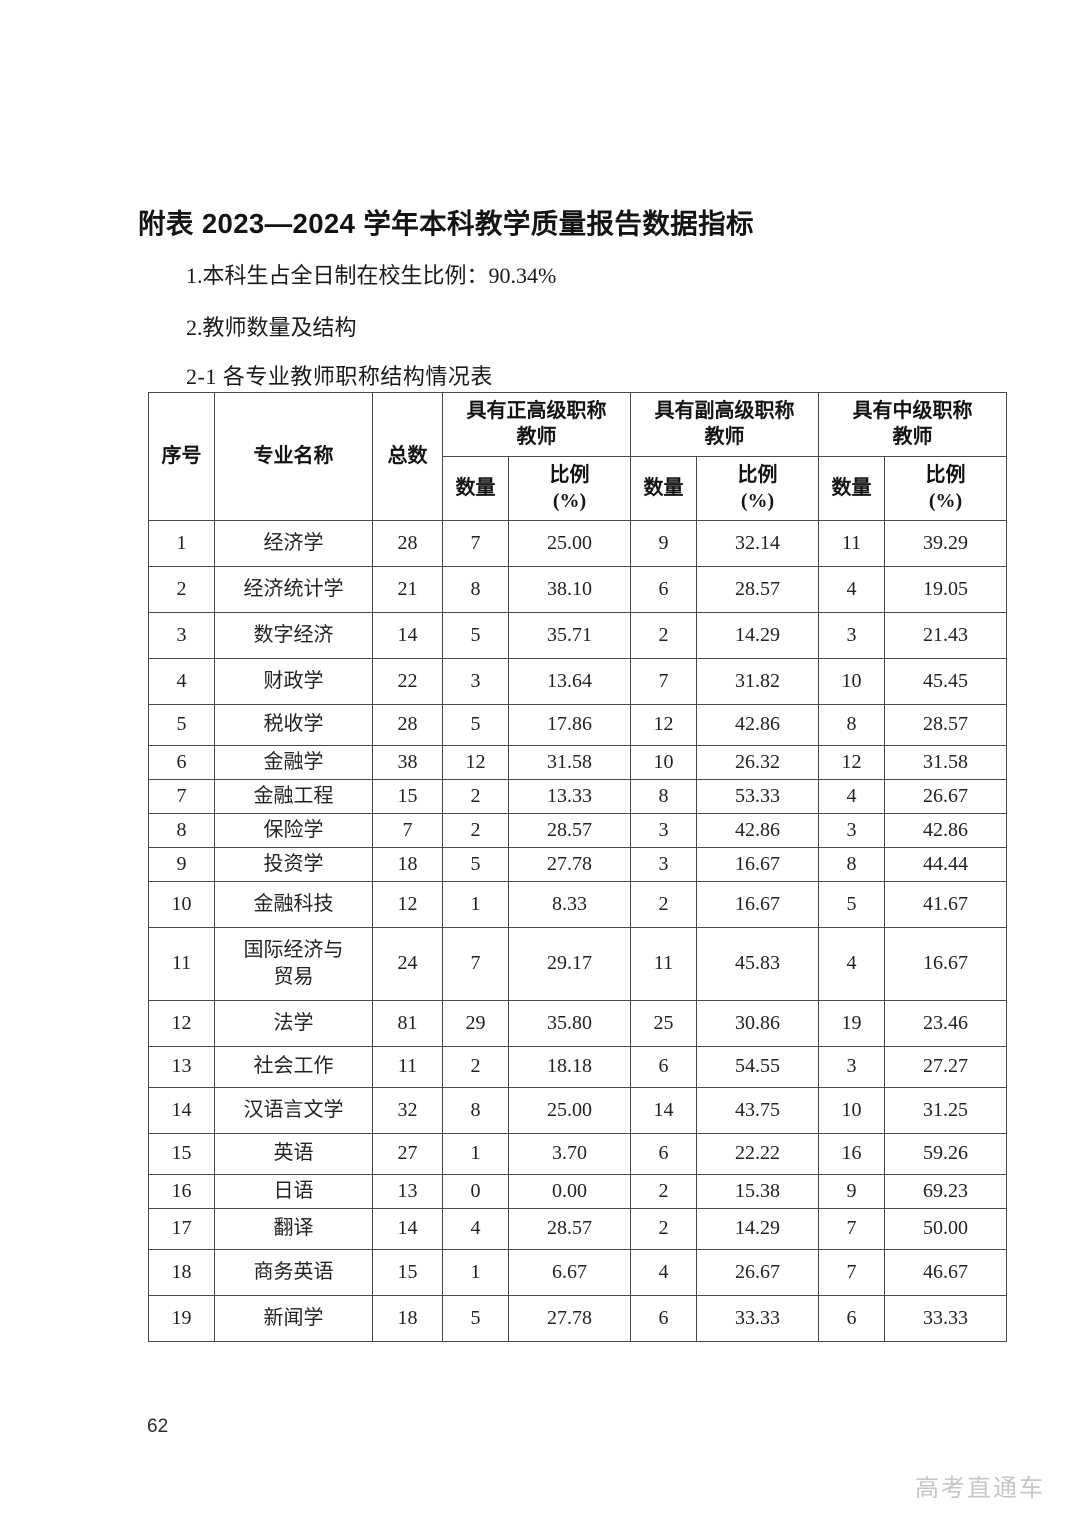 Image resolution: width=1080 pixels, height=1527 pixels. Describe the element at coordinates (293, 1153) in the screenshot. I see `cell-major-name: 英语` at that location.